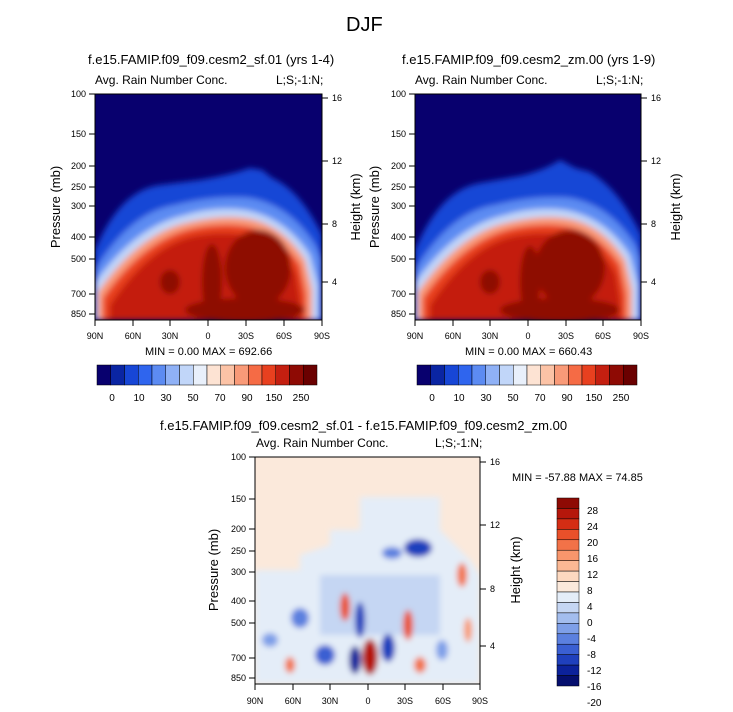 This screenshot has width=733, height=712. I want to click on panel3-corner-label: L;S;-1:N;, so click(459, 443).